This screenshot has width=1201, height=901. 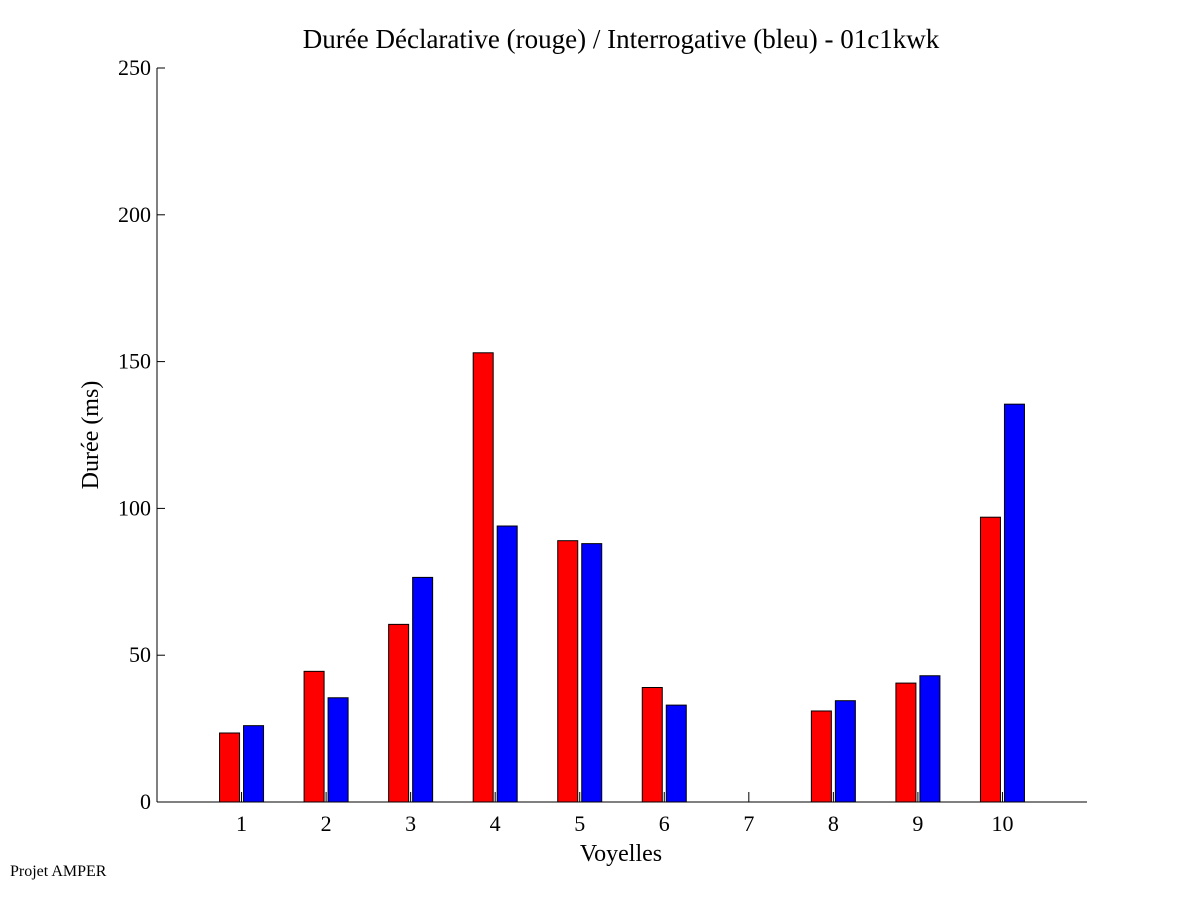 I want to click on y-tick-label: 50, so click(x=140, y=654).